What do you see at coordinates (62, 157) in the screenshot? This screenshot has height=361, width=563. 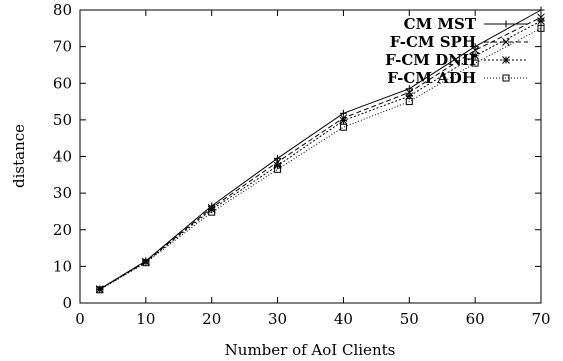 I see `y-tick-label: 40` at bounding box center [62, 157].